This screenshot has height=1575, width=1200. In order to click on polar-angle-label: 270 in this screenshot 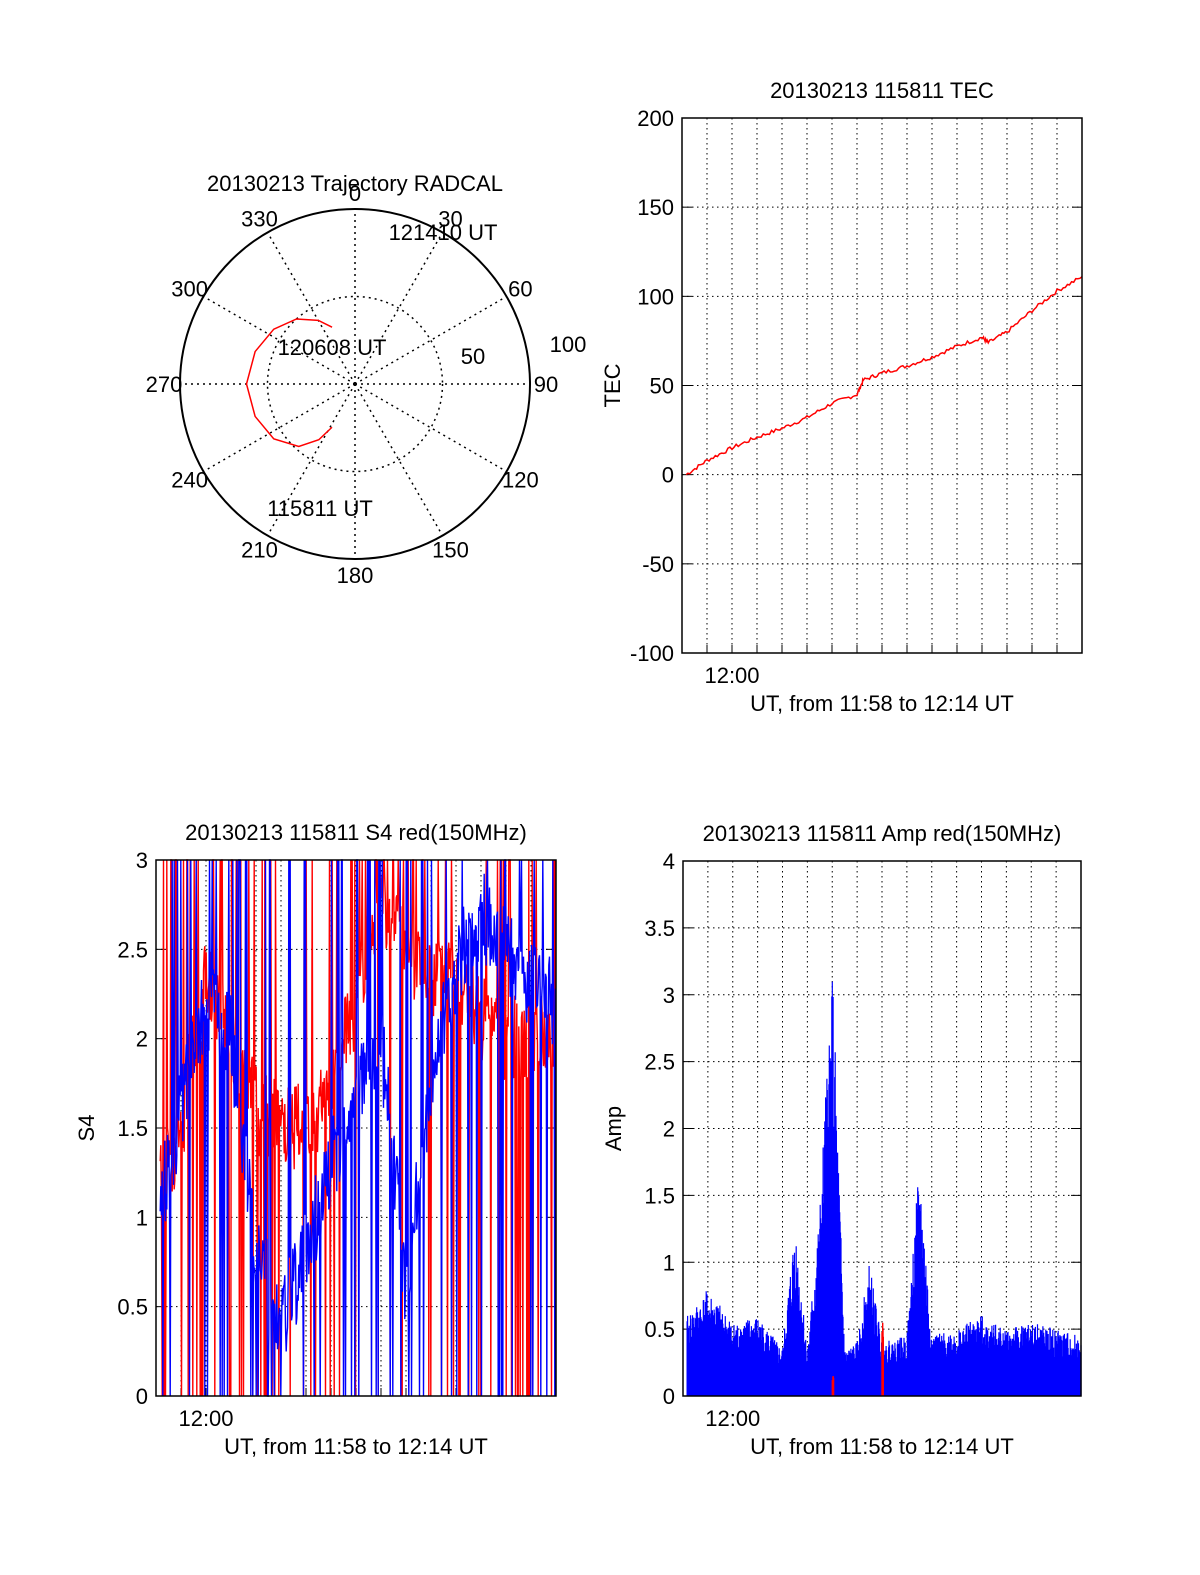, I will do `click(164, 384)`.